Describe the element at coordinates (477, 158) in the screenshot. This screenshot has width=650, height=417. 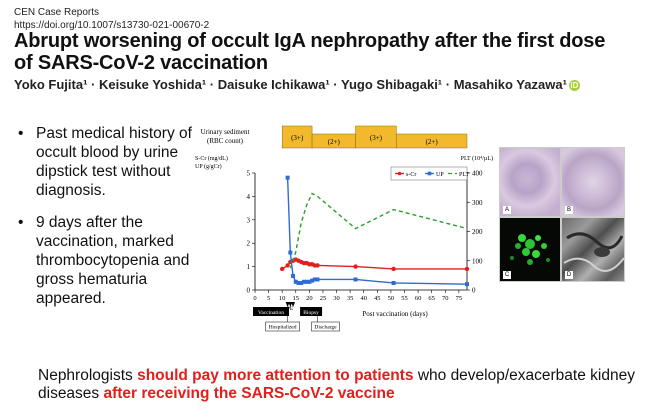
I see `right-axis-label: PLT (10⁴/µL)` at that location.